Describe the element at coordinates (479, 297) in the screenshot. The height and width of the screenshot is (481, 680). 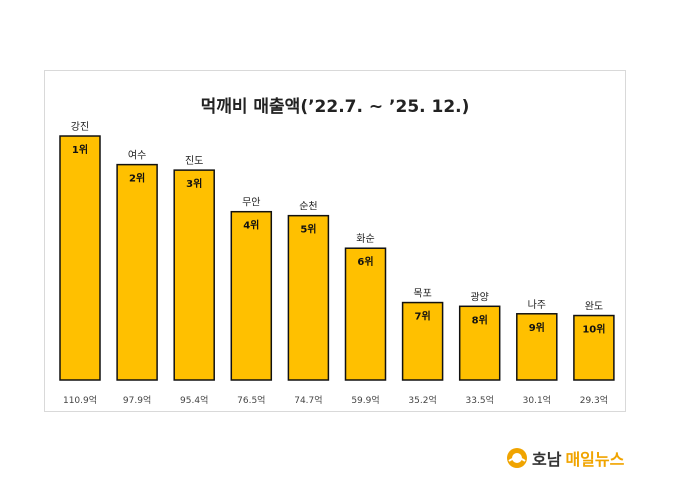
I see `category-label: 광양` at that location.